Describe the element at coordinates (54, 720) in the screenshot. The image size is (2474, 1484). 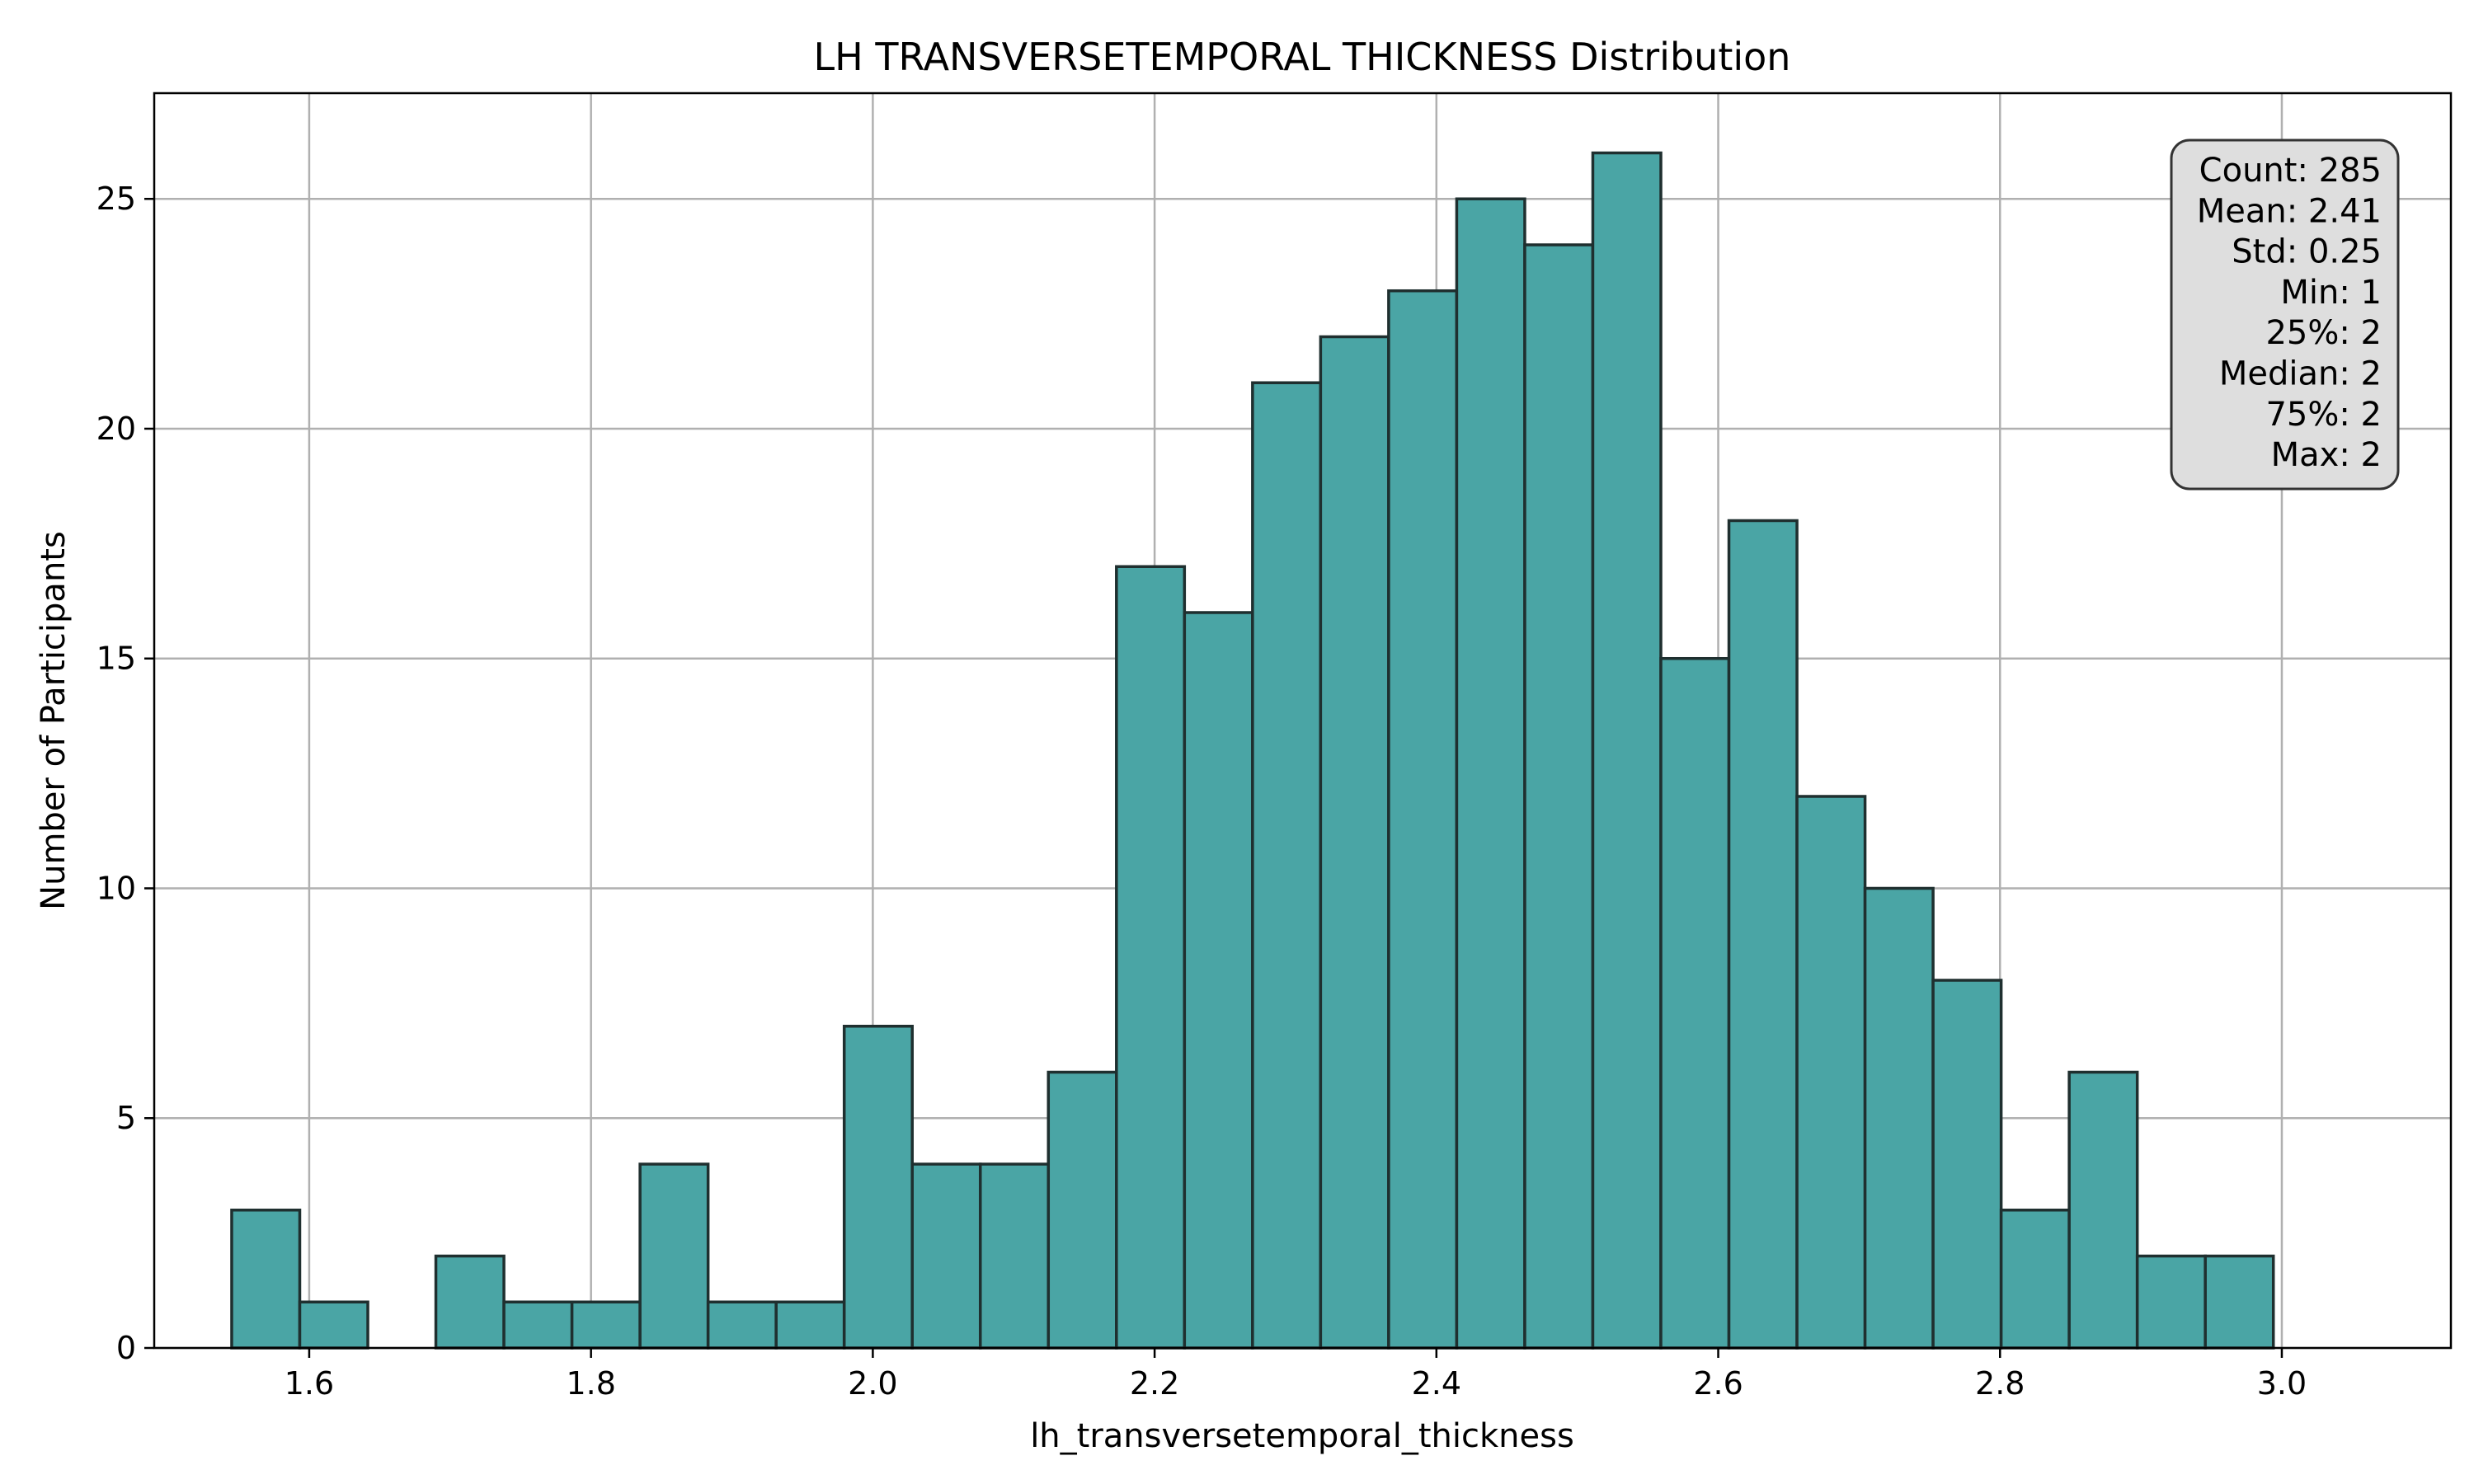
I see `y-axis-label: Number of Participants` at that location.